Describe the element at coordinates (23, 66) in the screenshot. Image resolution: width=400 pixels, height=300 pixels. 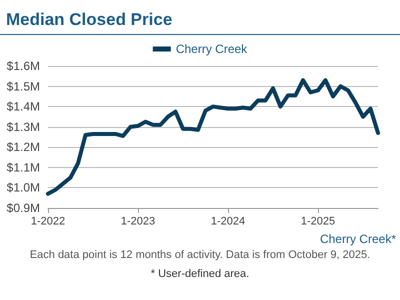
I see `y-tick-label: $1.6M` at that location.